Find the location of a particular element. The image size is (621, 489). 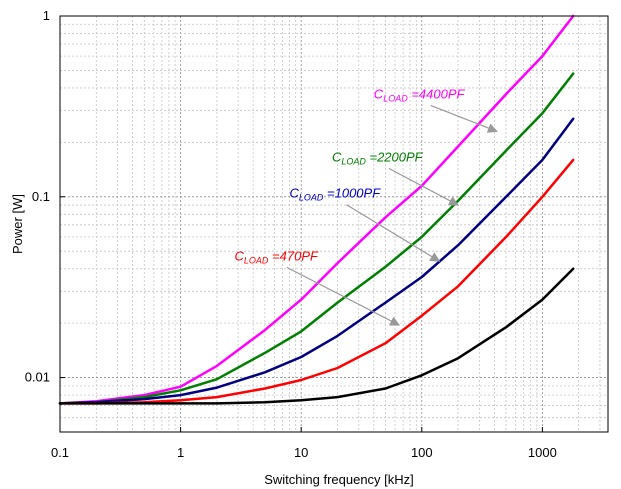

x-tick-label: 1 is located at coordinates (180, 452).